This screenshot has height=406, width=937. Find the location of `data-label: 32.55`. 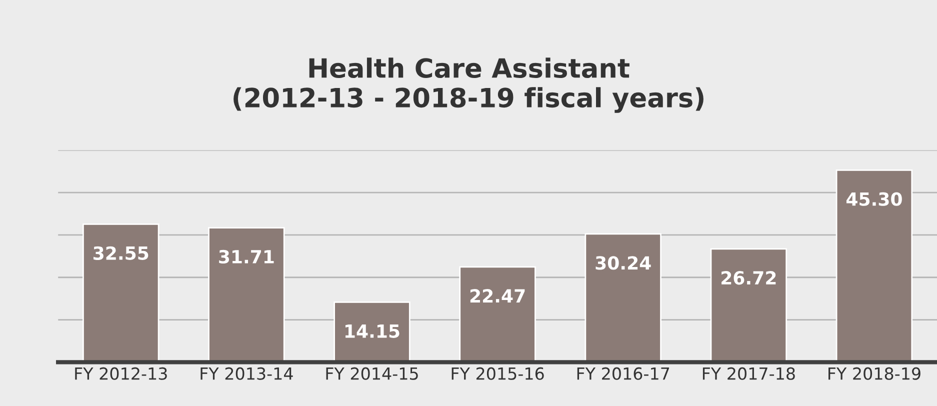

data-label: 32.55 is located at coordinates (121, 253).